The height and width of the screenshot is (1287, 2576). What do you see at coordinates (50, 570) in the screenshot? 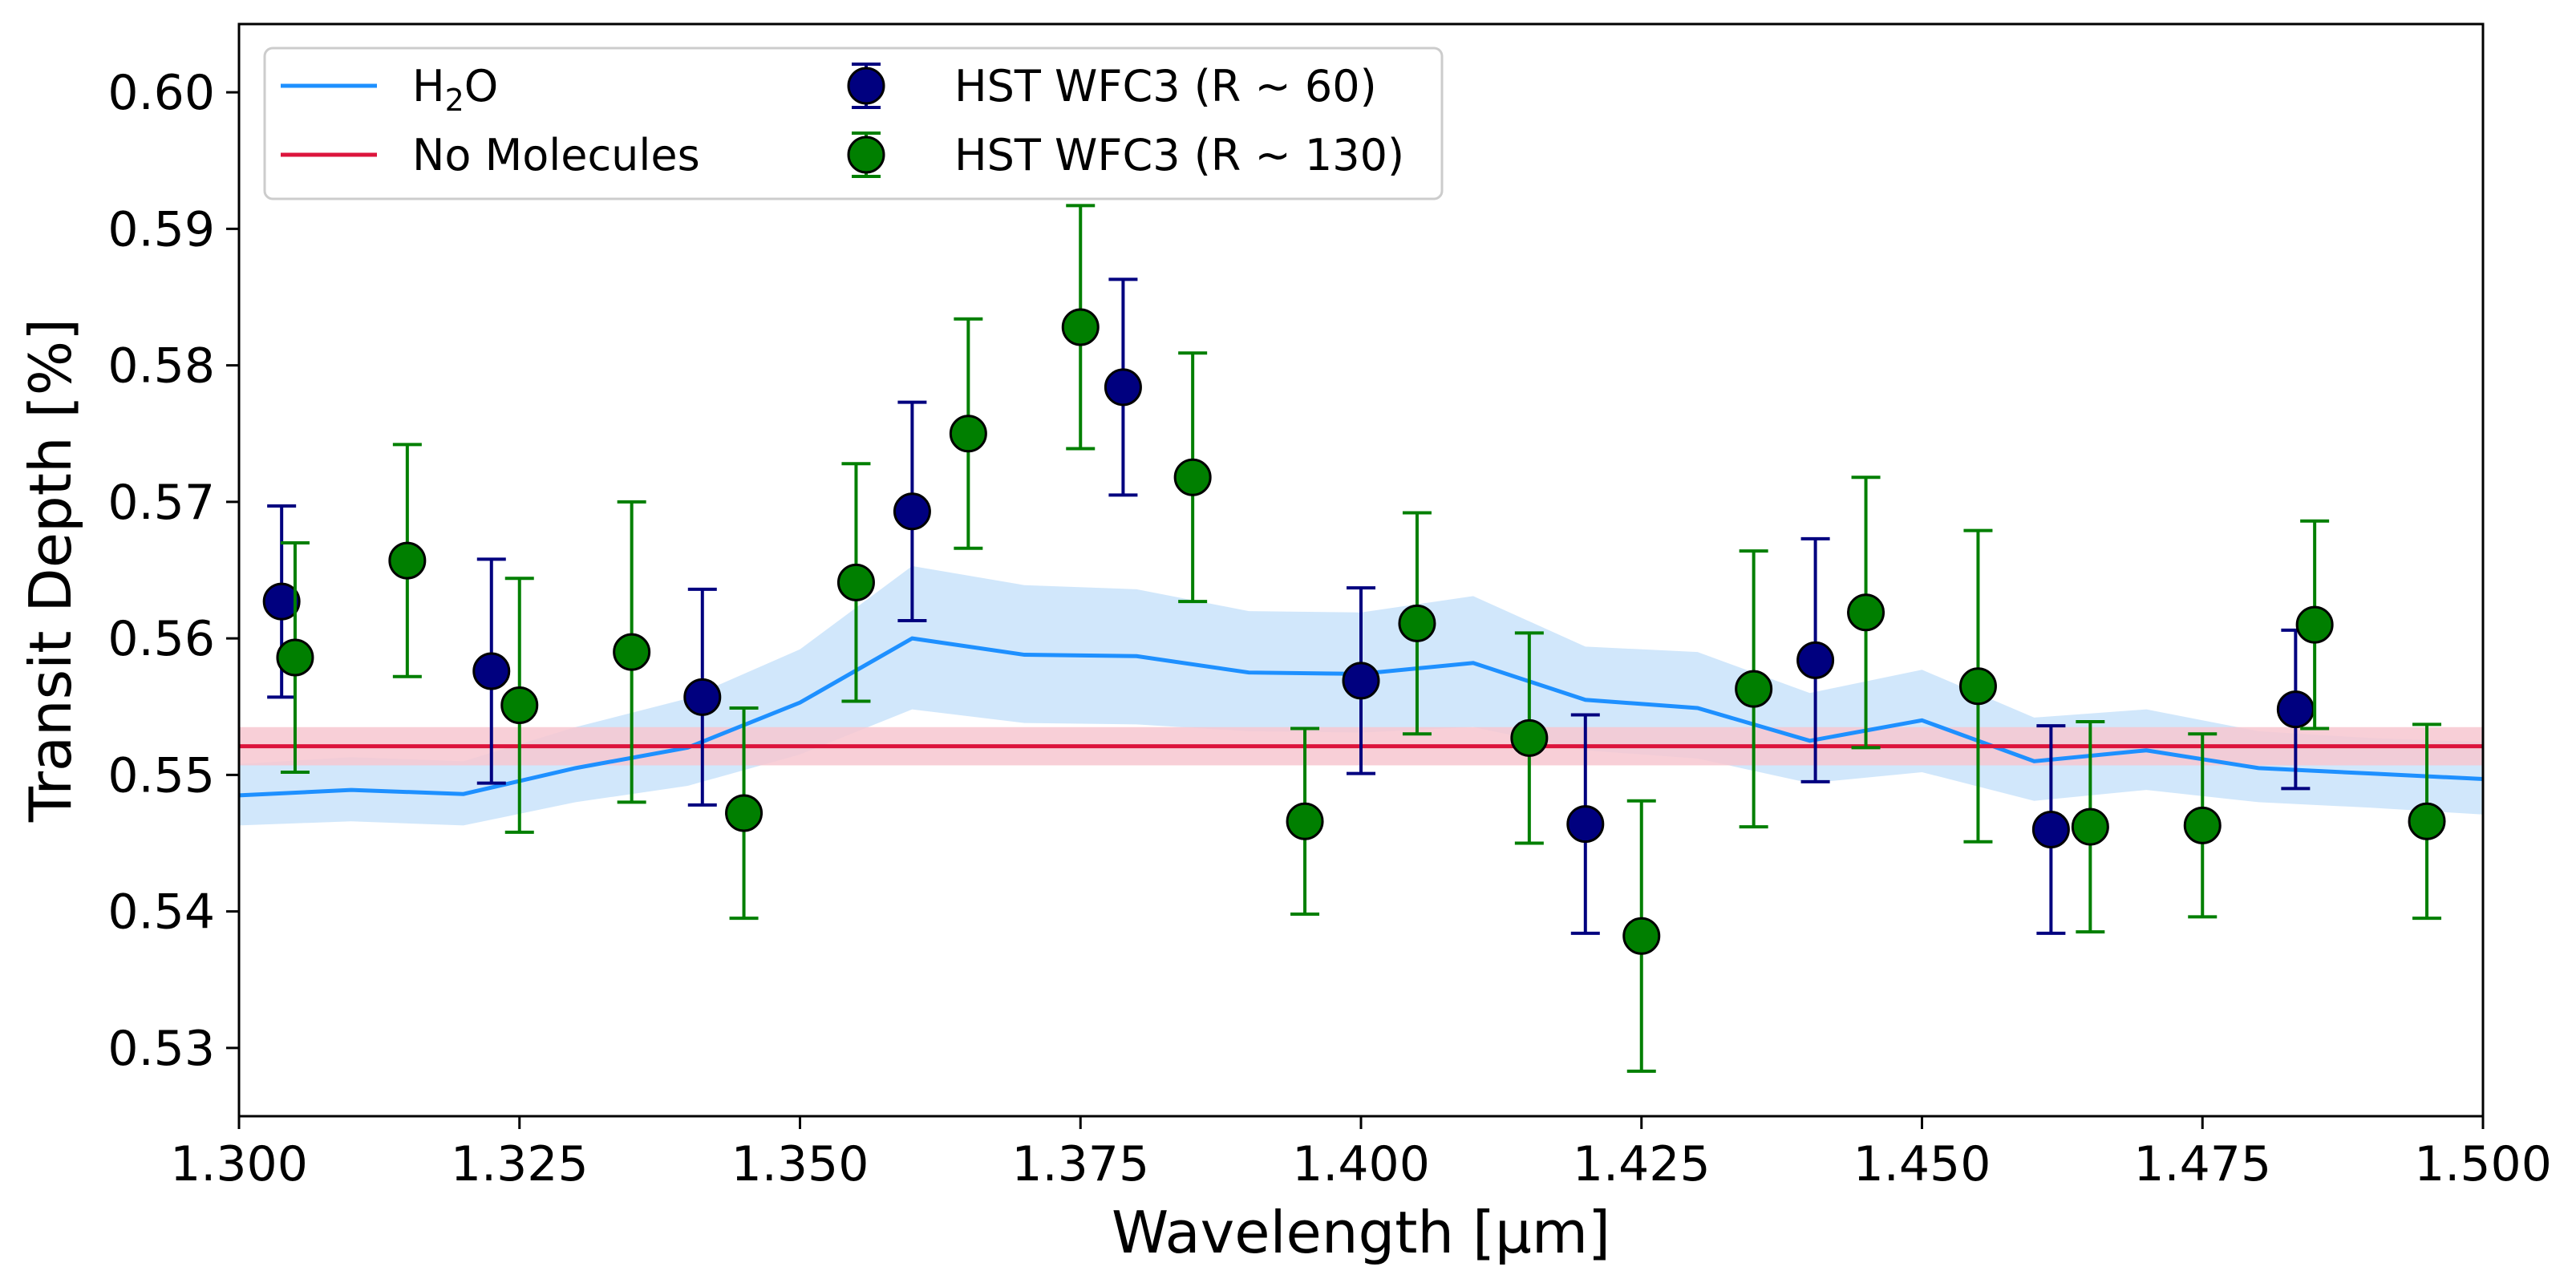
I see `y-axis-label: Transit Depth [%]` at bounding box center [50, 570].